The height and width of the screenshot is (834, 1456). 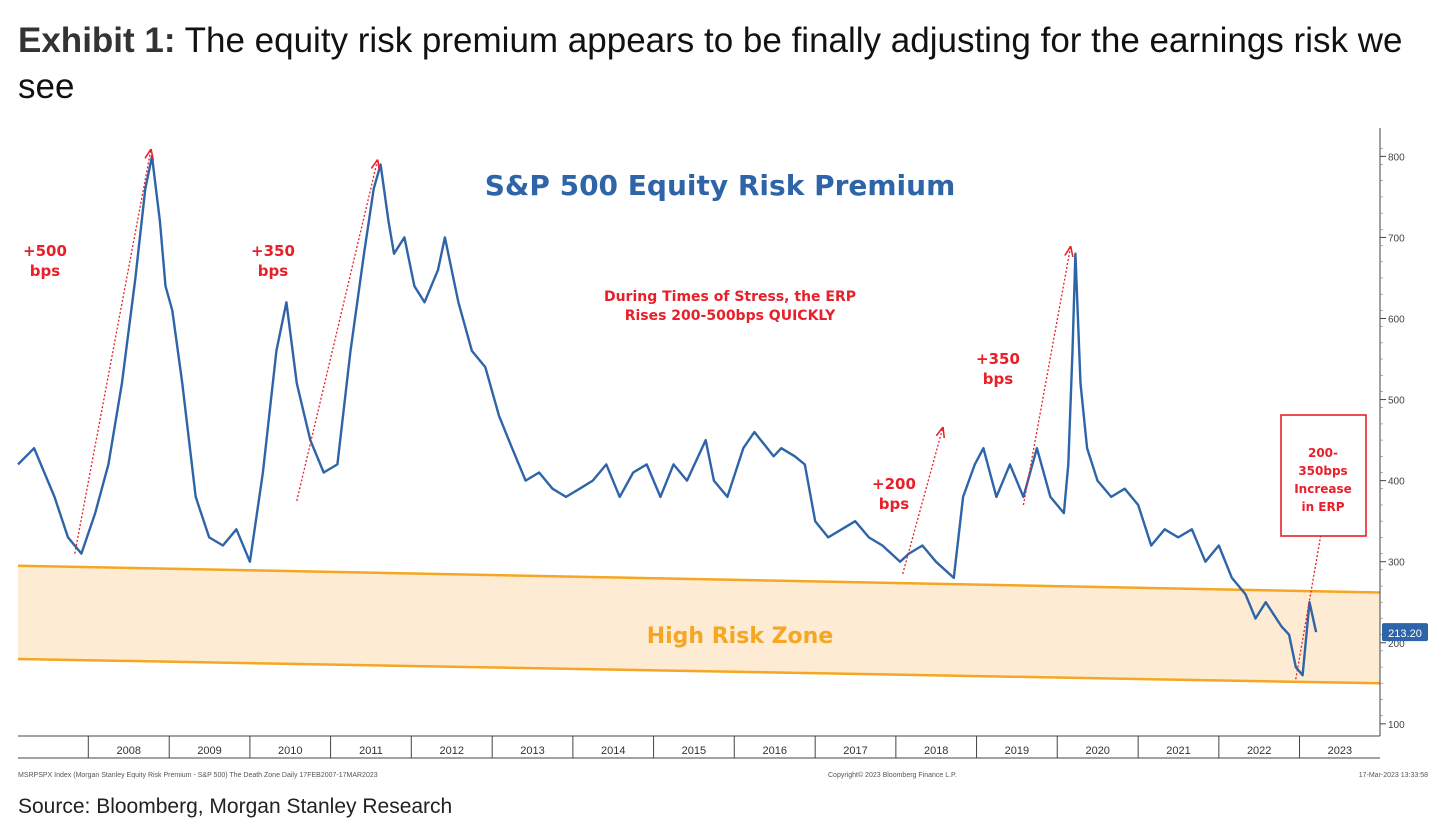 What do you see at coordinates (273, 251) in the screenshot?
I see `annotation-plus350-2011-line: +350` at bounding box center [273, 251].